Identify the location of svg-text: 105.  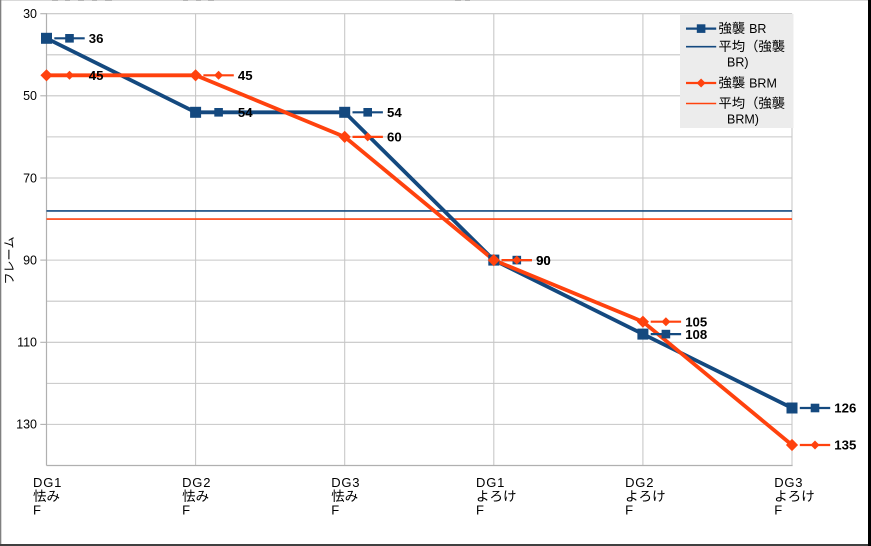
(696, 321).